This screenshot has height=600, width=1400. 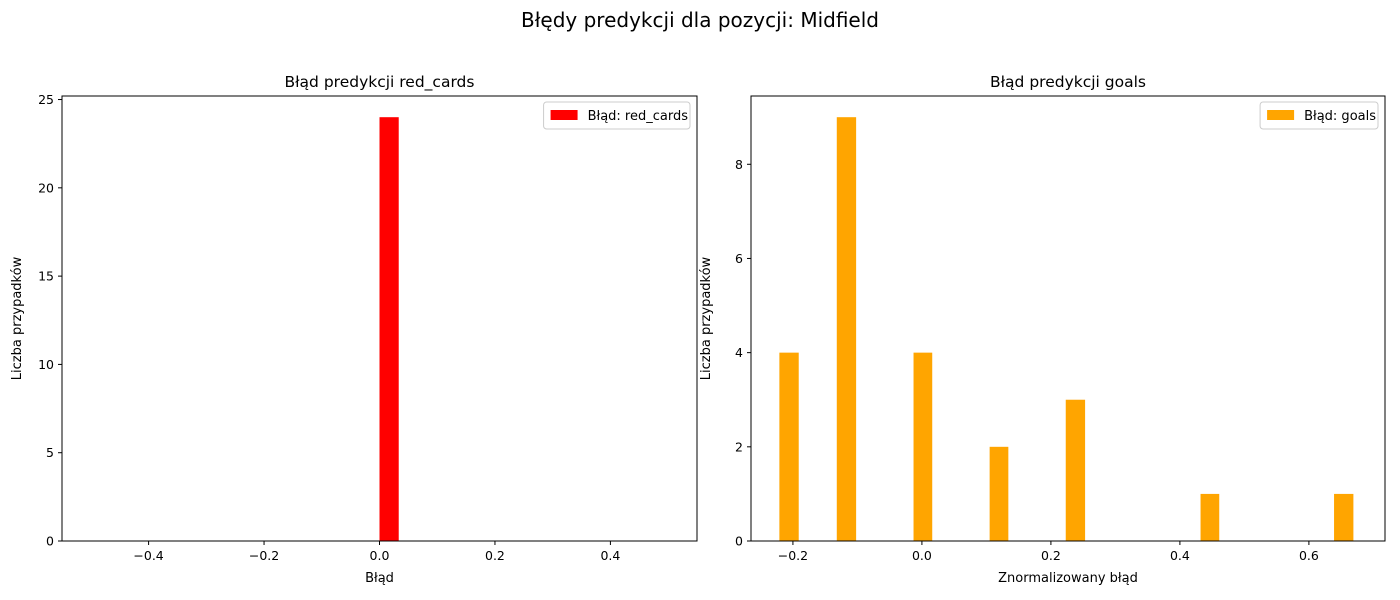 What do you see at coordinates (379, 578) in the screenshot?
I see `x-axis-label: Błąd` at bounding box center [379, 578].